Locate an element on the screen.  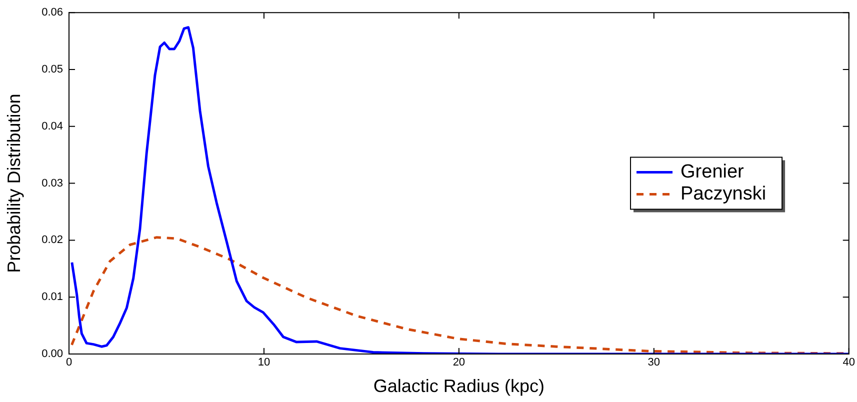
x-tick-label: 0 is located at coordinates (69, 362).